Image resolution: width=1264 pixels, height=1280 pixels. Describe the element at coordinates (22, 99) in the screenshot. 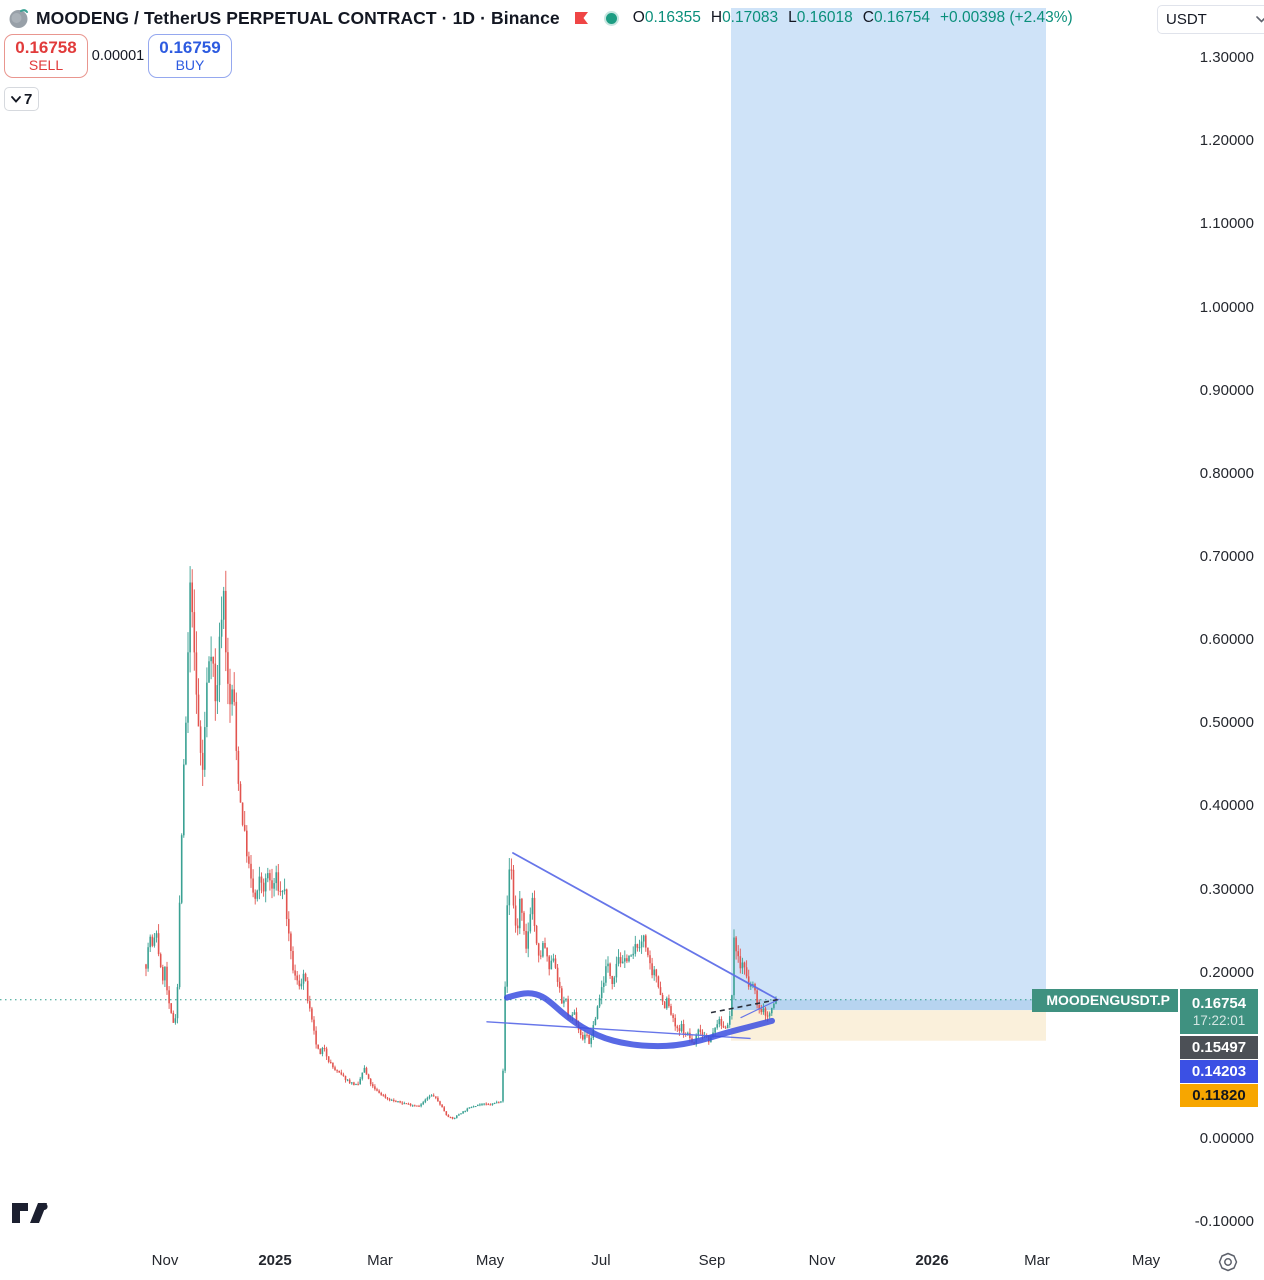

I see `drawings-count-button: 7` at that location.